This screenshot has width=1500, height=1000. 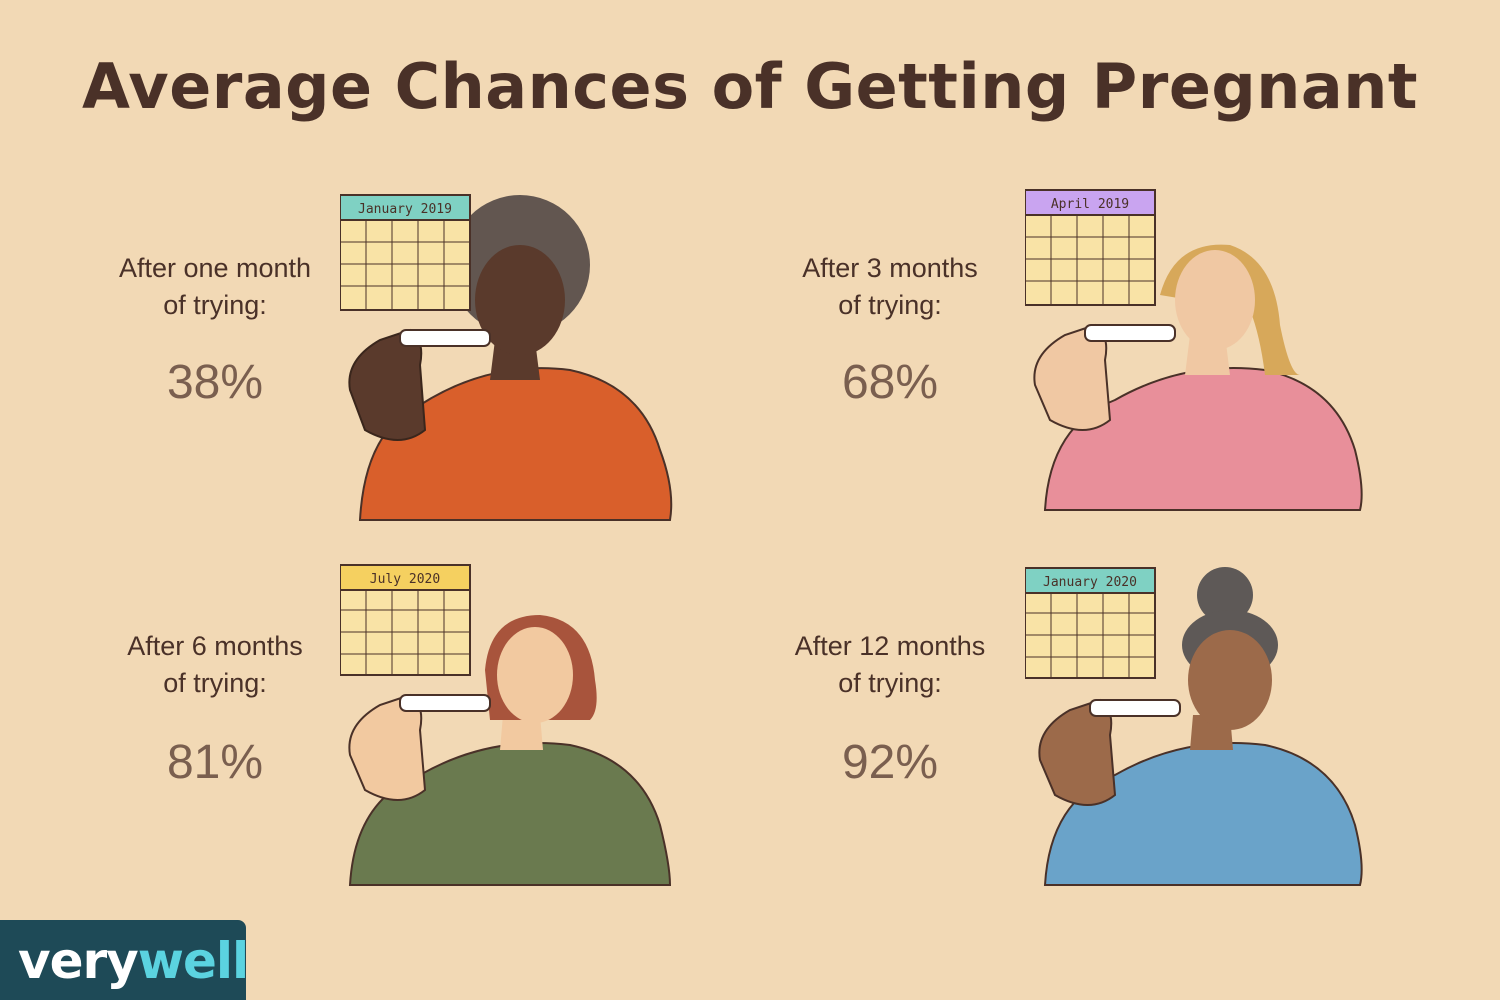 I want to click on calendar: January 2019, so click(x=405, y=252).